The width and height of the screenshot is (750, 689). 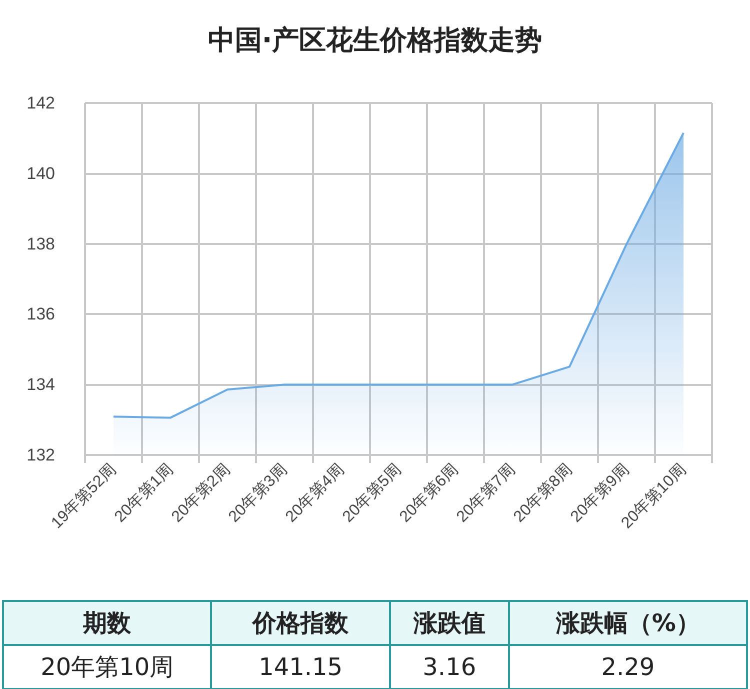 What do you see at coordinates (40, 103) in the screenshot?
I see `y-tick-label: 142` at bounding box center [40, 103].